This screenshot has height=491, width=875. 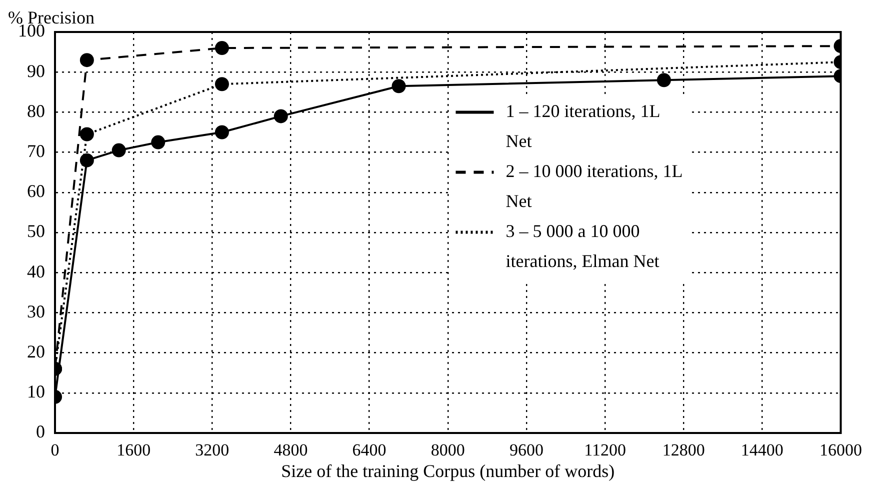 What do you see at coordinates (36, 271) in the screenshot?
I see `y-tick-label: 40` at bounding box center [36, 271].